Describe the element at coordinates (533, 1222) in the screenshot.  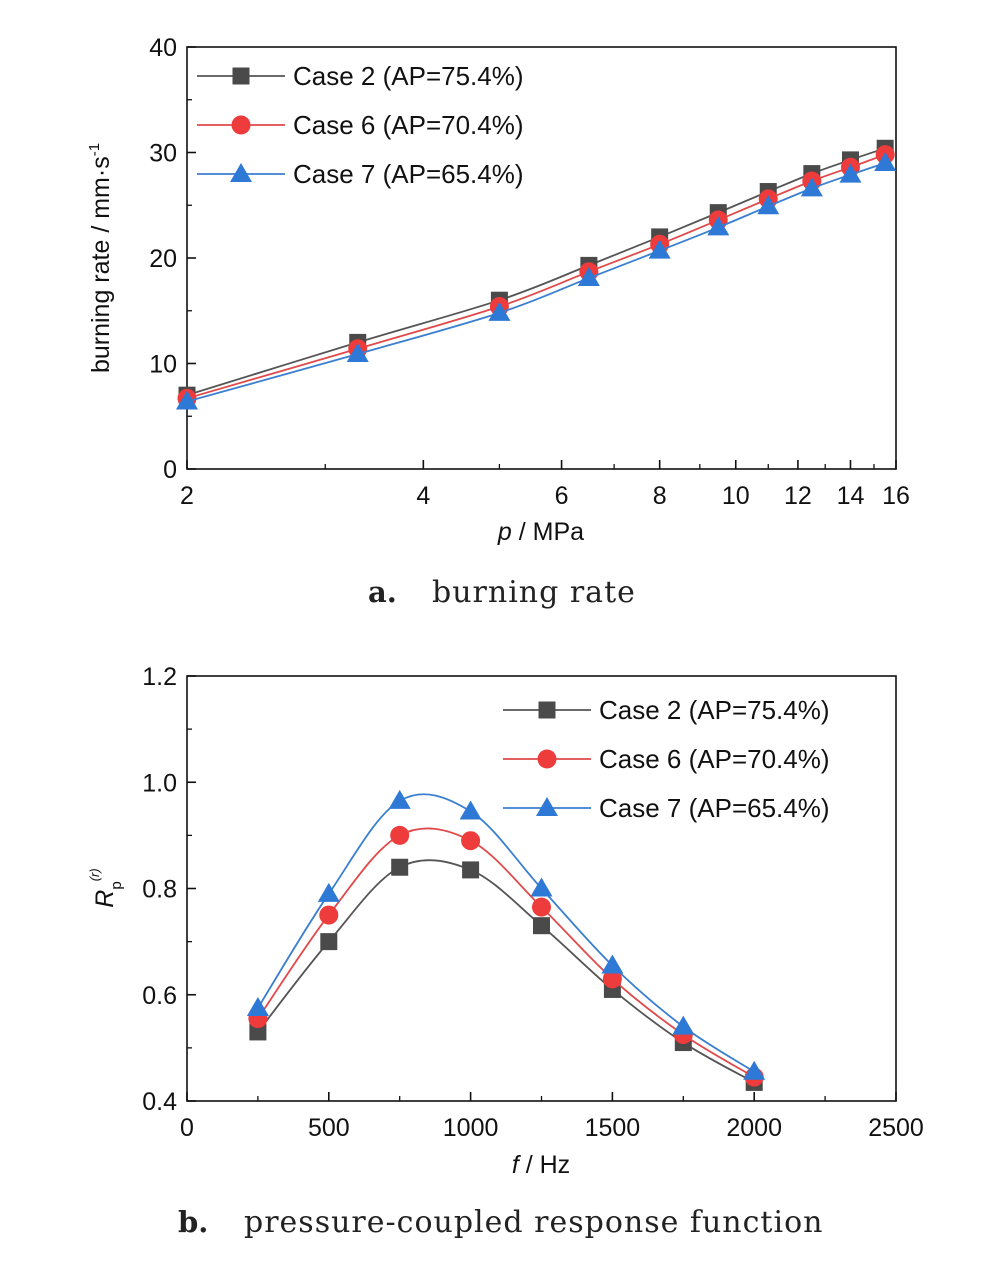
I see `caption-b-text: pressure-coupled response function` at that location.